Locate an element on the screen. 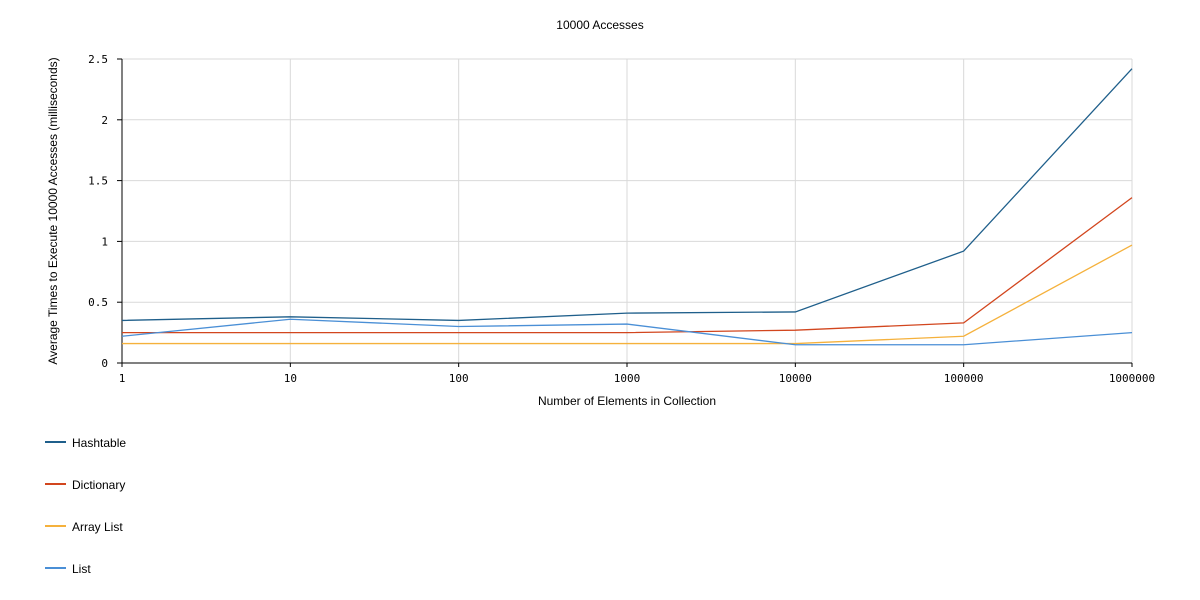 The height and width of the screenshot is (600, 1200). legend-label-array-list: Array List is located at coordinates (97, 527).